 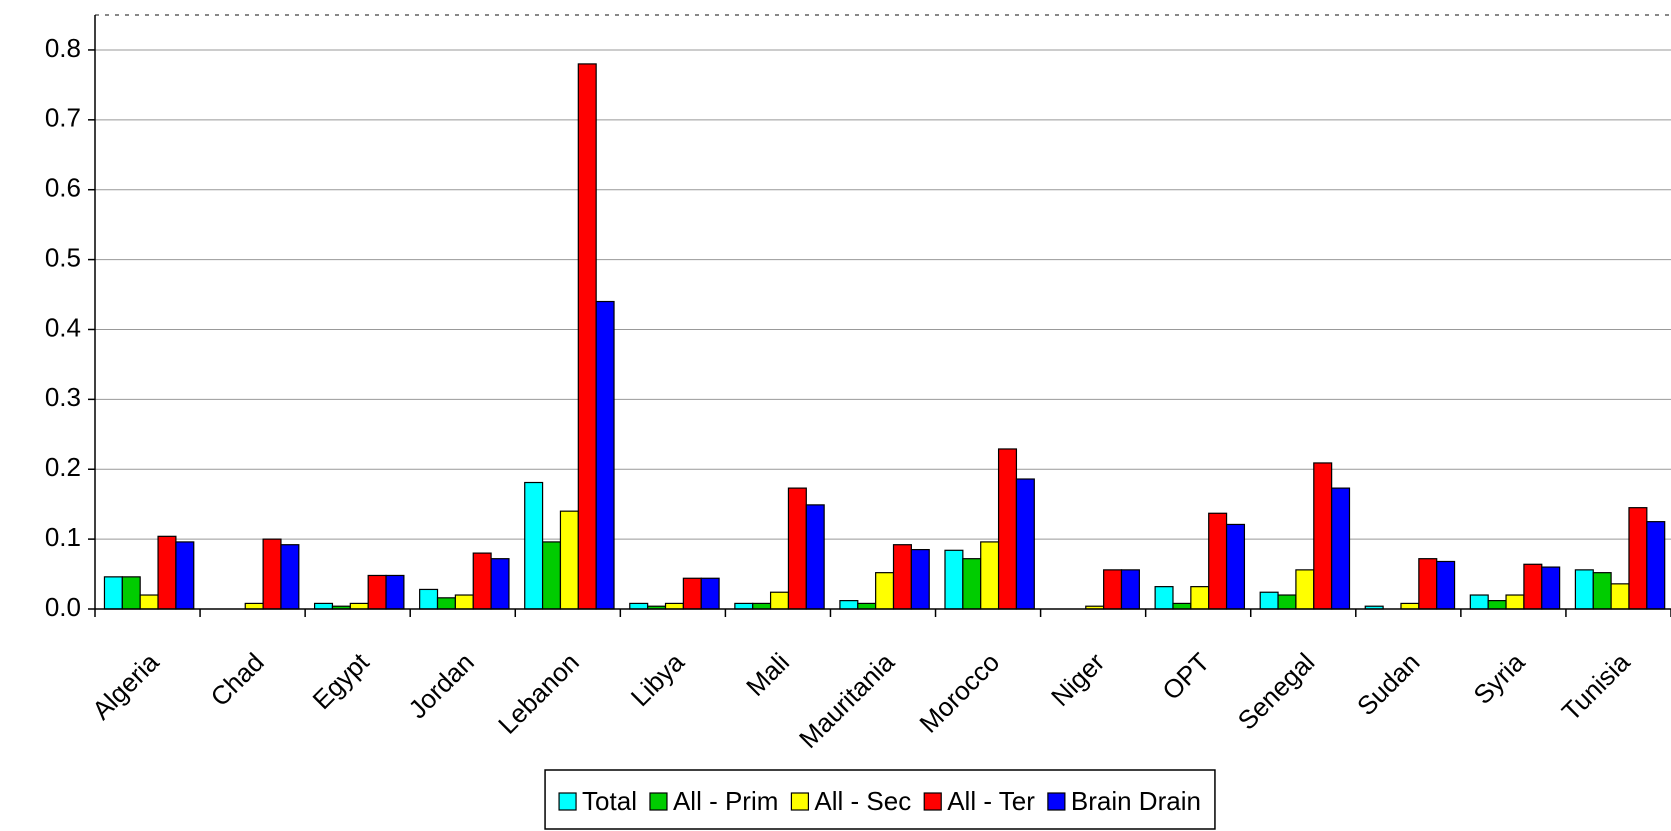 I want to click on x-tick-label: Libya, so click(x=658, y=680).